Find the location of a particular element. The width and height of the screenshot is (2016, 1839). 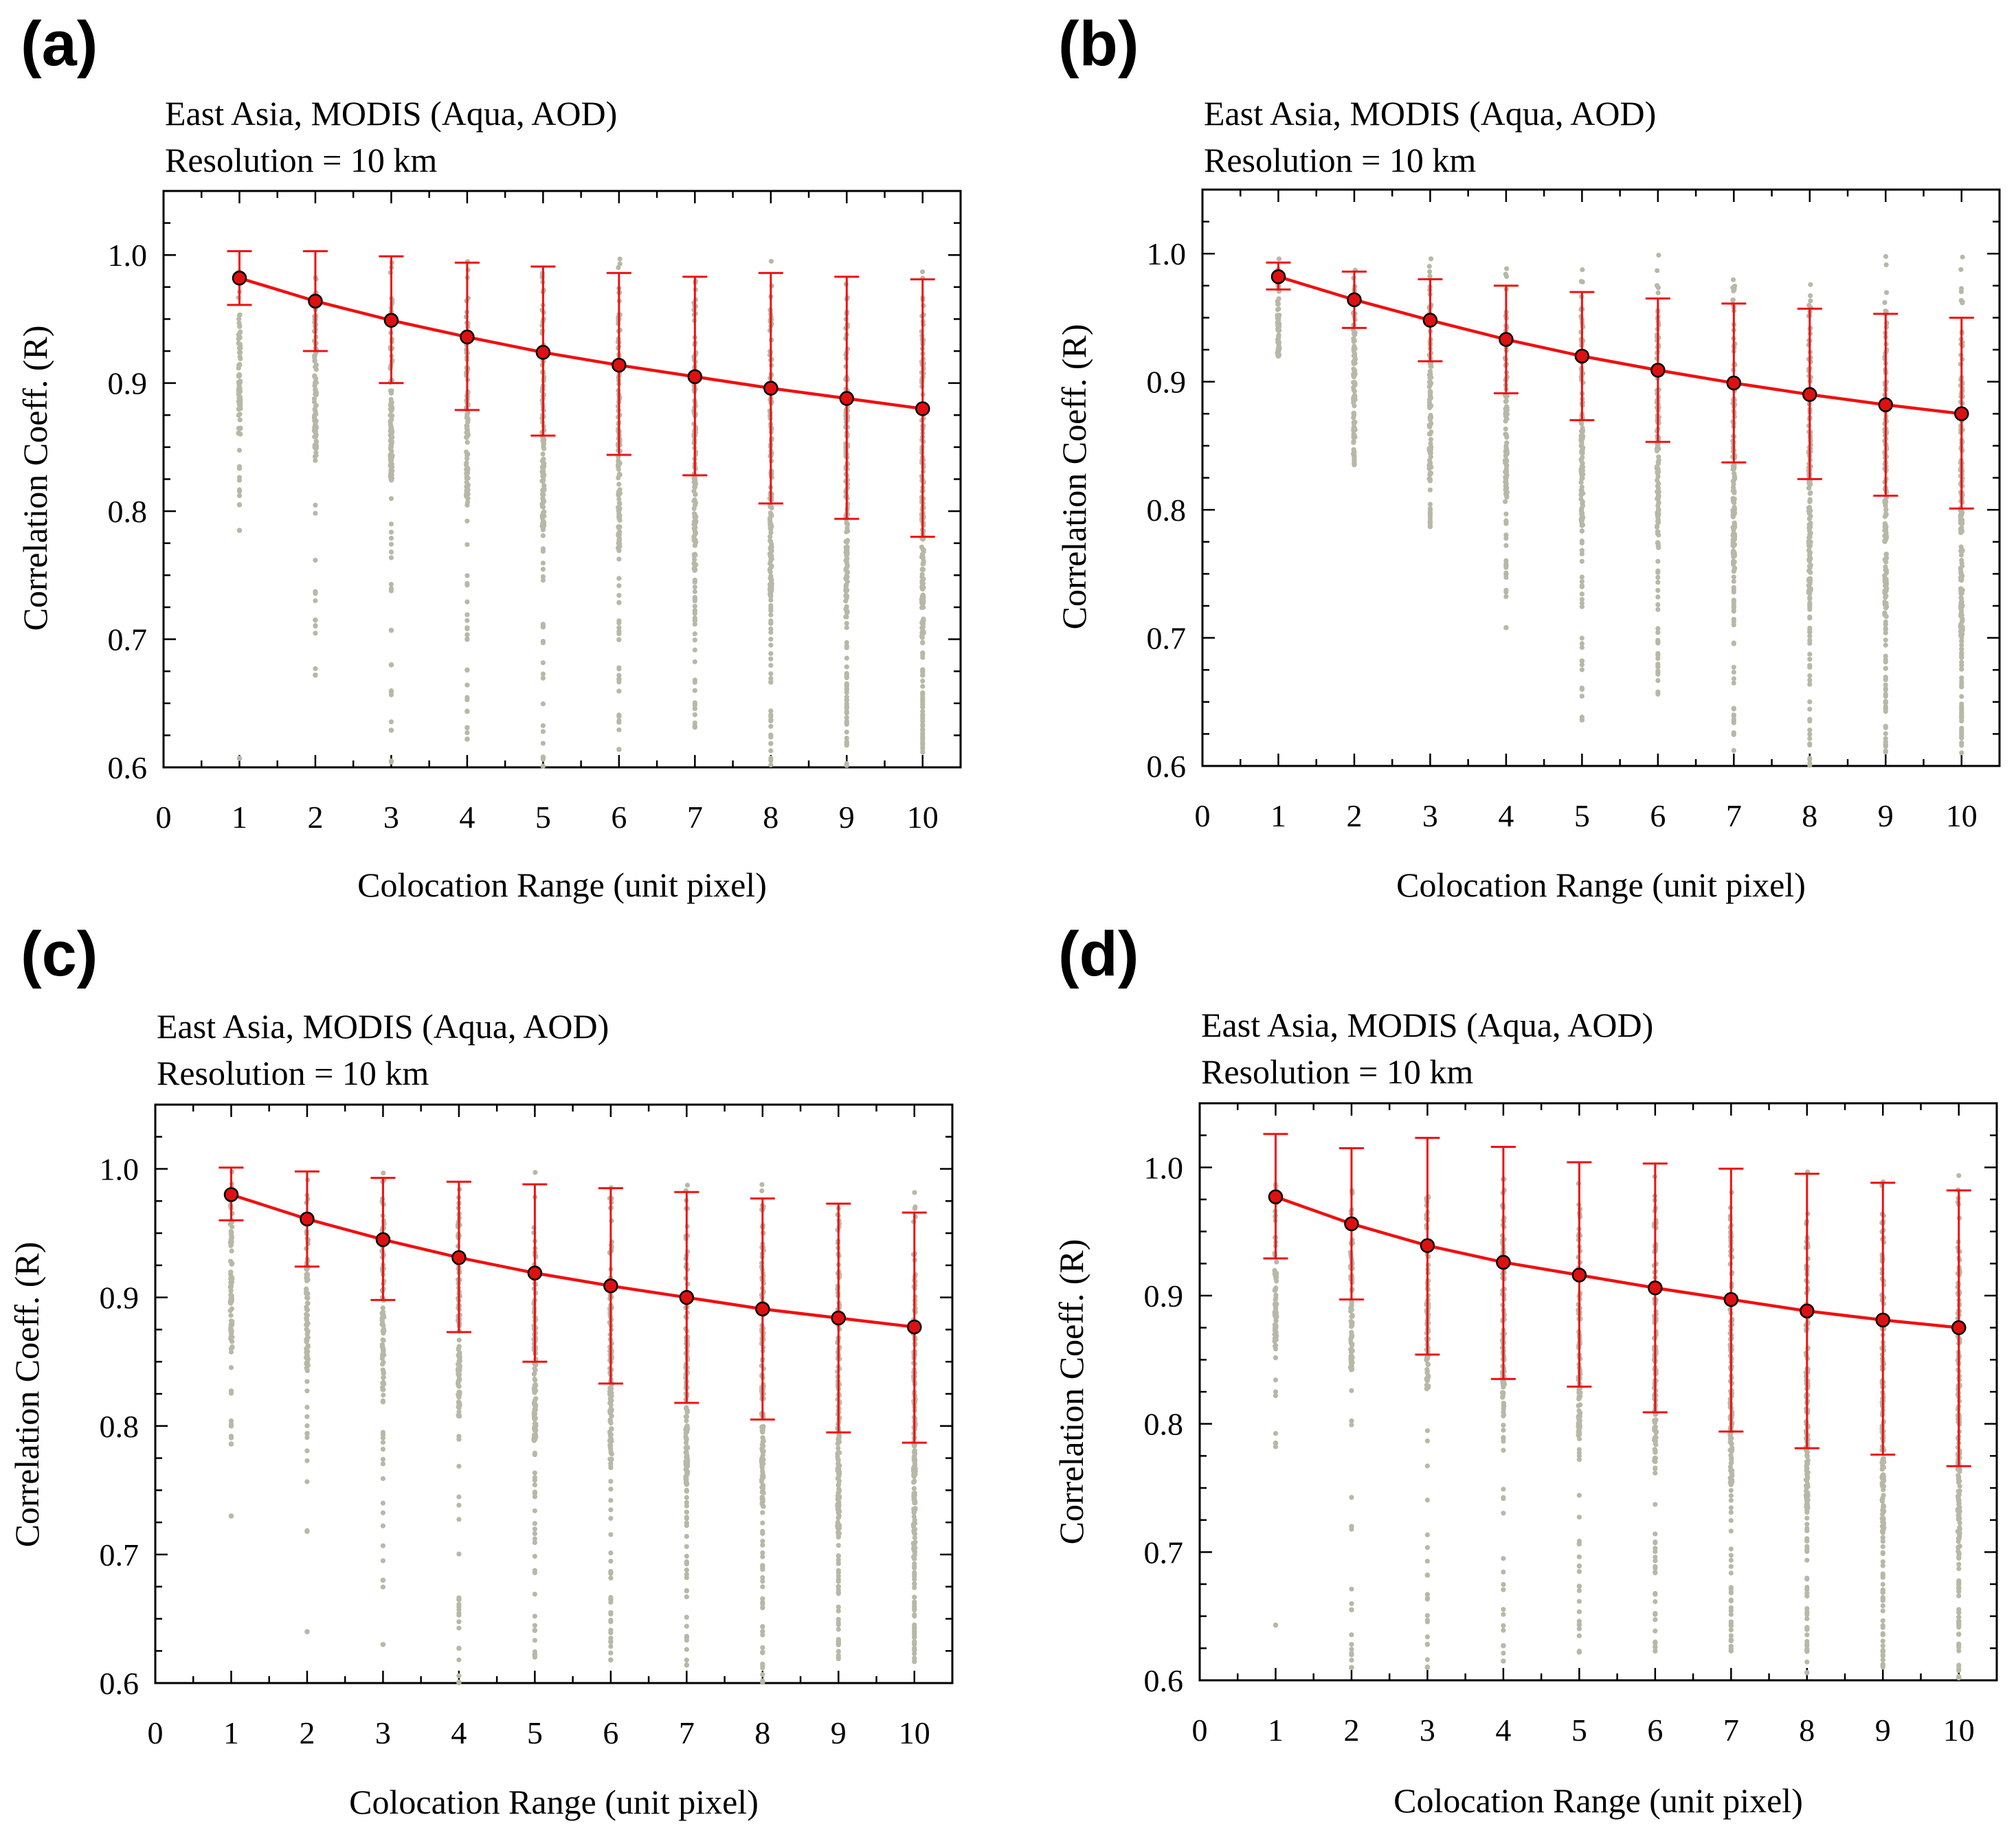

y-tick-label: 0.7 is located at coordinates (119, 1554).